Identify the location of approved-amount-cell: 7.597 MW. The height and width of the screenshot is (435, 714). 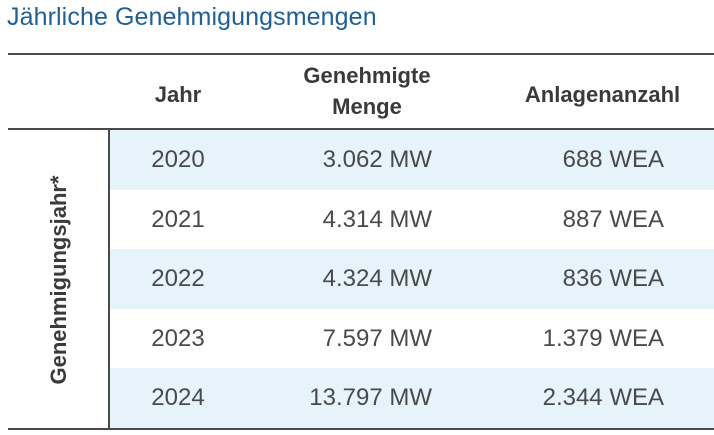
(377, 338).